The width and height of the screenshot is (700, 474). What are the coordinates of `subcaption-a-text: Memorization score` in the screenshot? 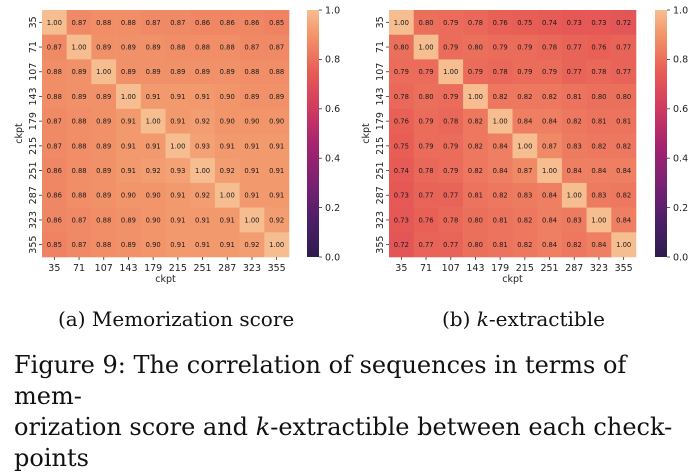 It's located at (193, 319).